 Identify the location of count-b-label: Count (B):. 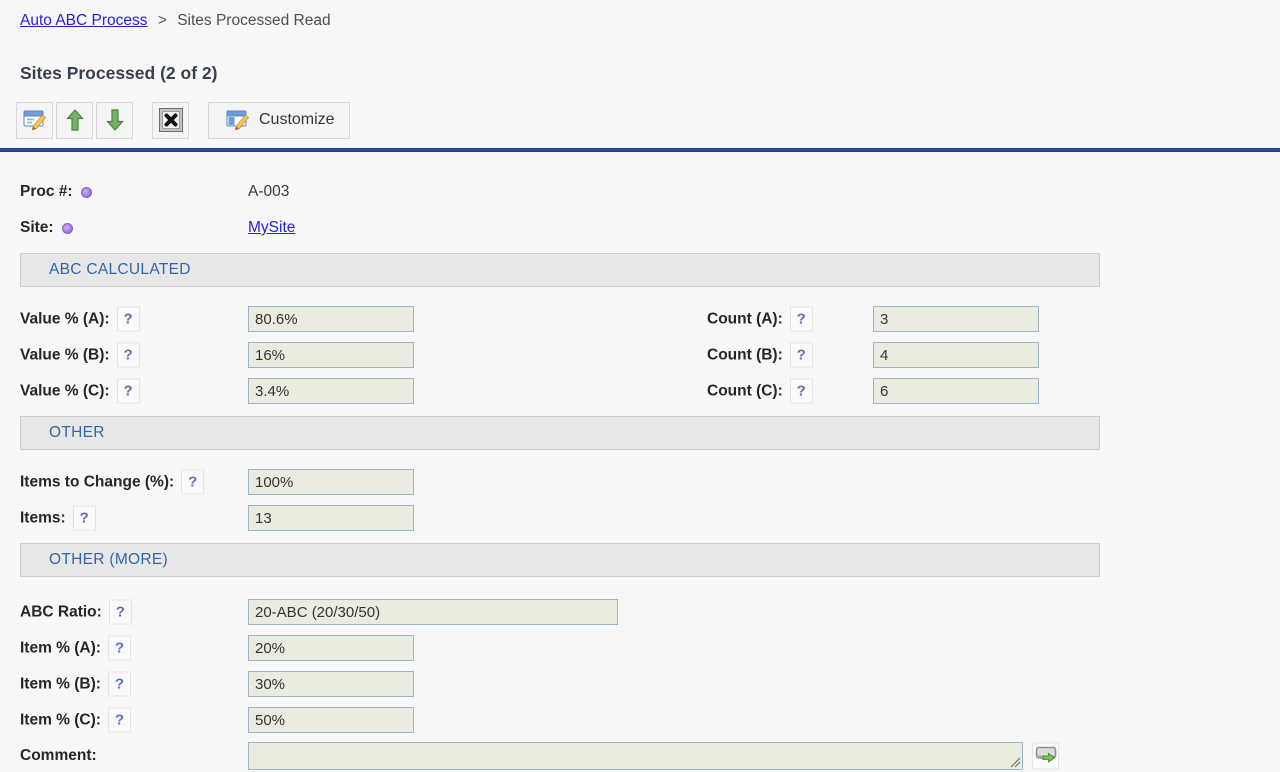
(745, 354).